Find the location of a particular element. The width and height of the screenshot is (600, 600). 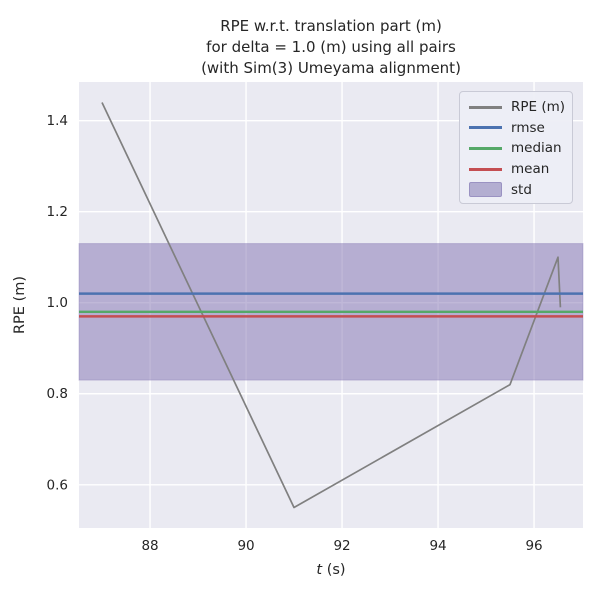

x-axis-label: t (s) is located at coordinates (331, 570).